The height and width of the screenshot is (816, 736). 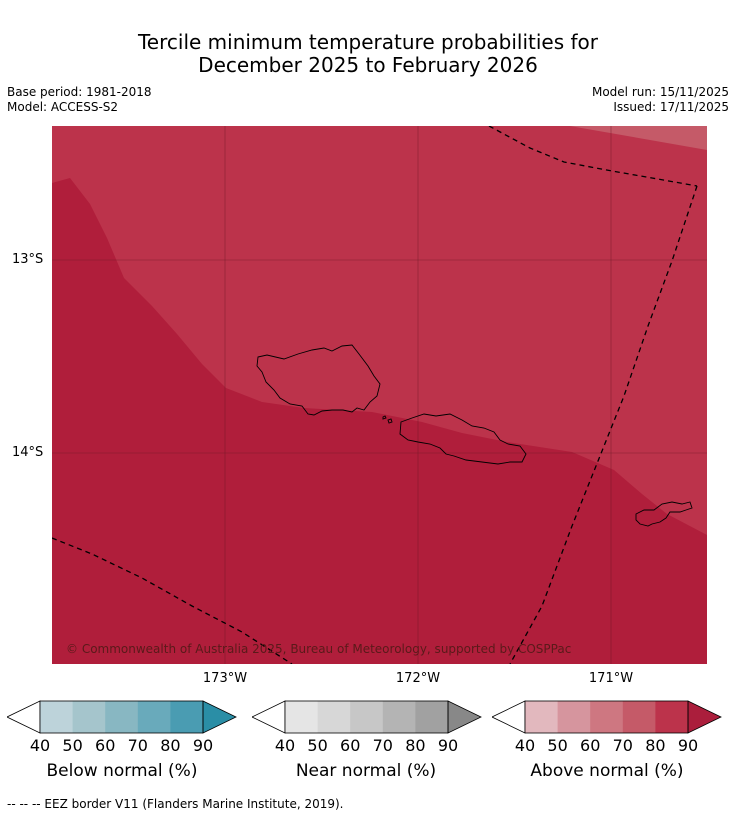 What do you see at coordinates (664, 514) in the screenshot?
I see `island-tutuila` at bounding box center [664, 514].